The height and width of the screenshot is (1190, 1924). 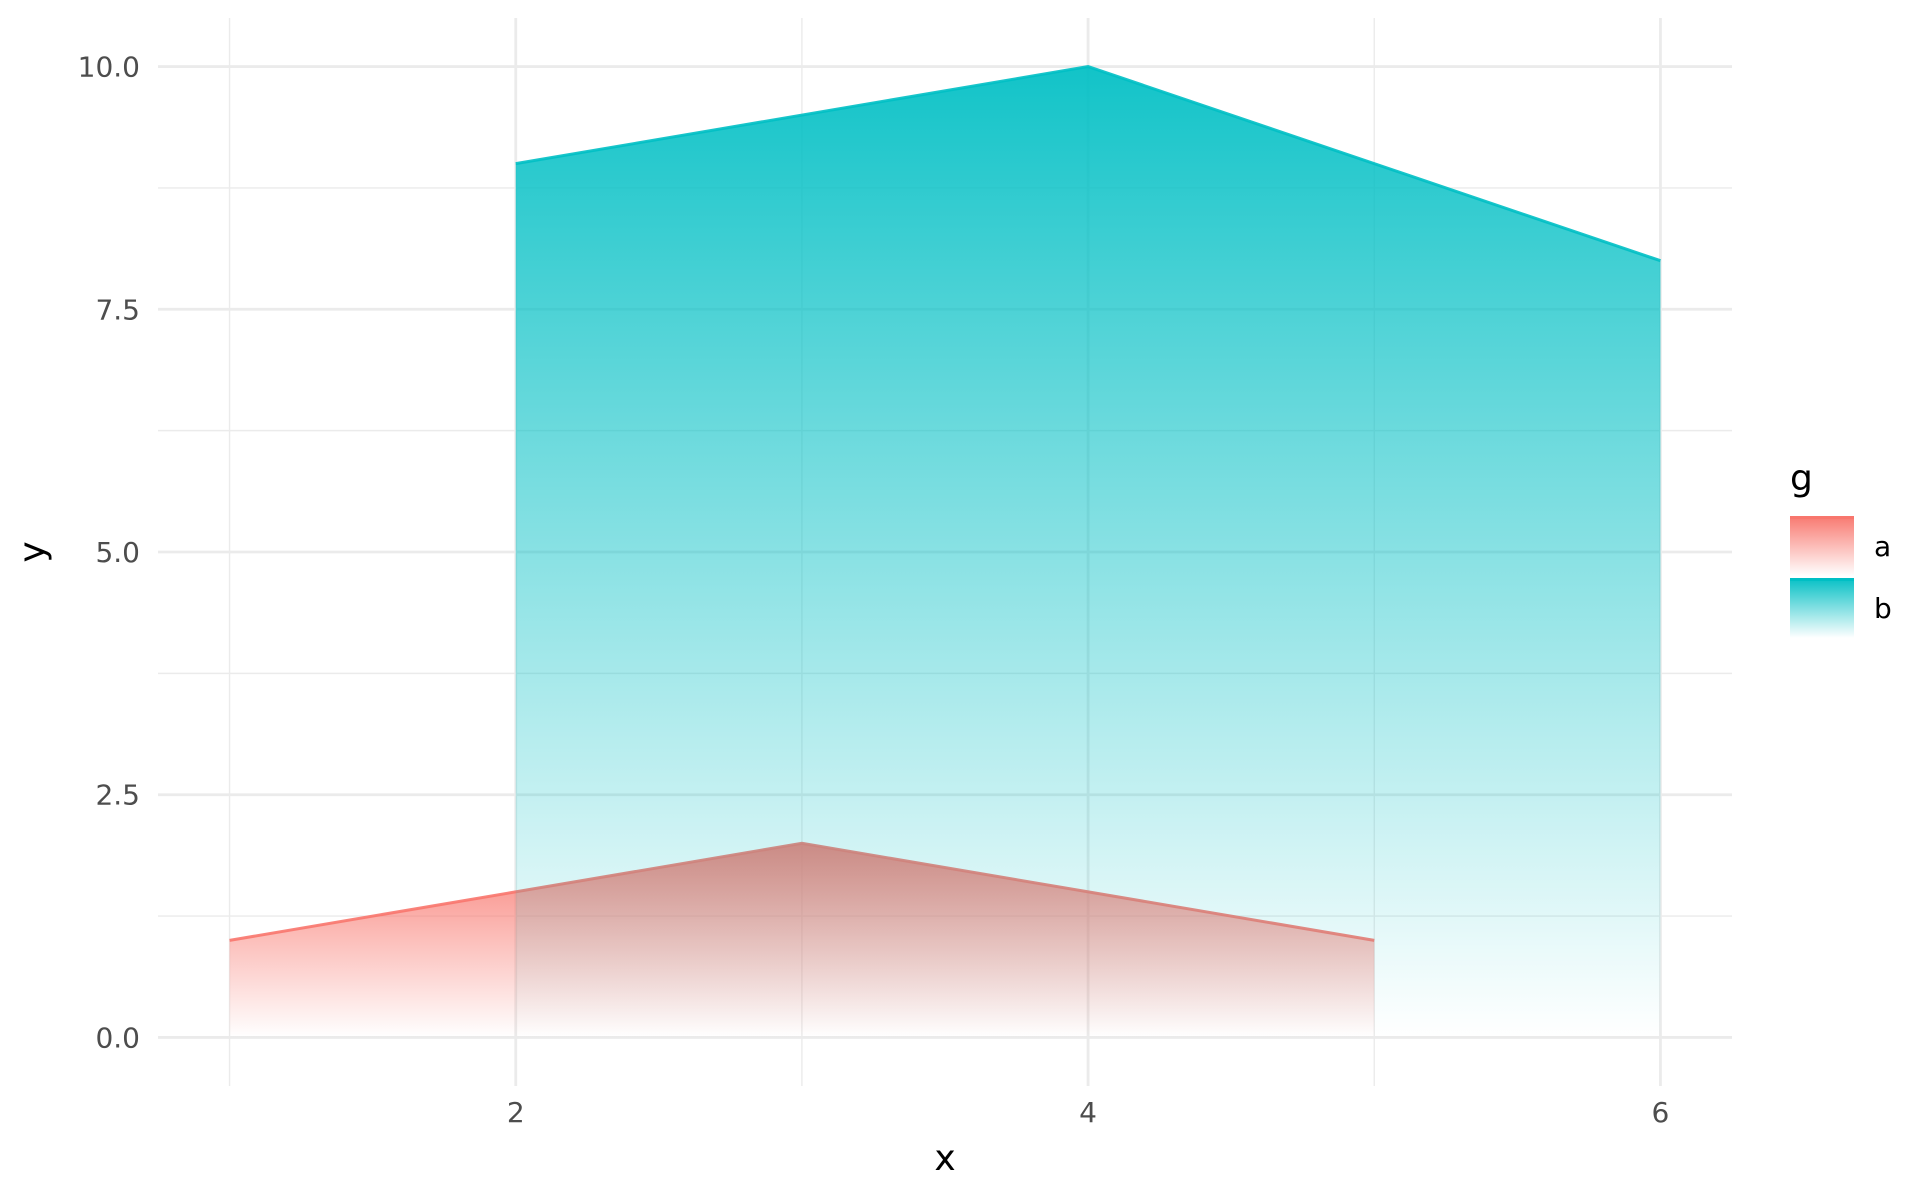 I want to click on y-axis-title: y, so click(x=32, y=551).